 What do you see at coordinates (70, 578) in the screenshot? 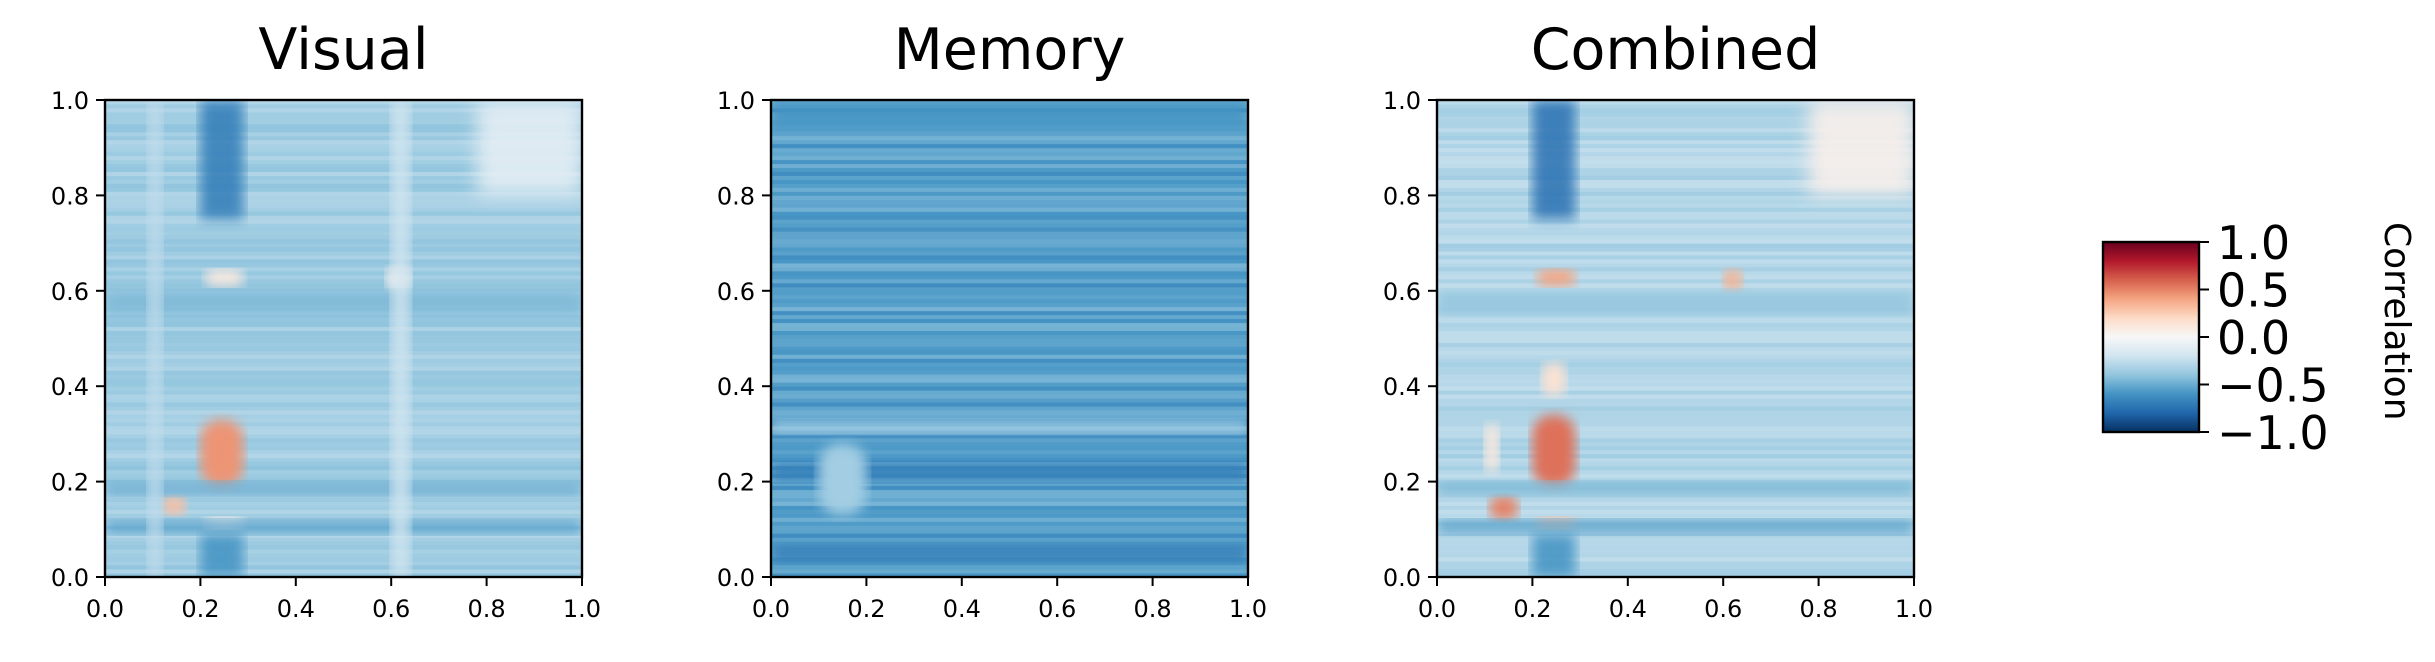
I see `y-tick-label: 0.0` at bounding box center [70, 578].